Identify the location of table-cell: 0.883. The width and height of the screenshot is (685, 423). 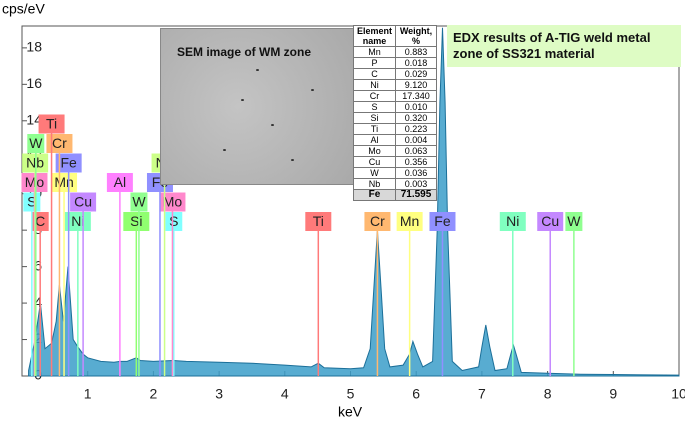
(416, 52).